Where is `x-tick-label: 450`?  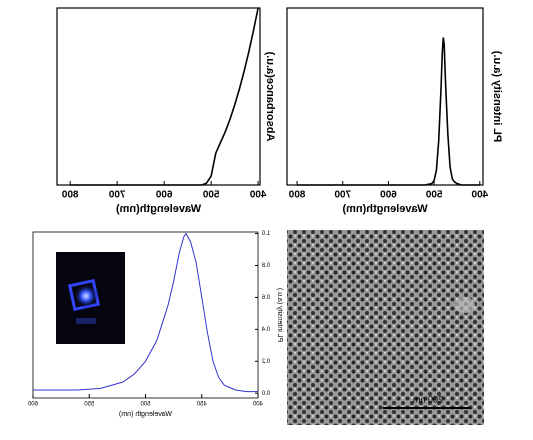 x-tick-label: 450 is located at coordinates (201, 405).